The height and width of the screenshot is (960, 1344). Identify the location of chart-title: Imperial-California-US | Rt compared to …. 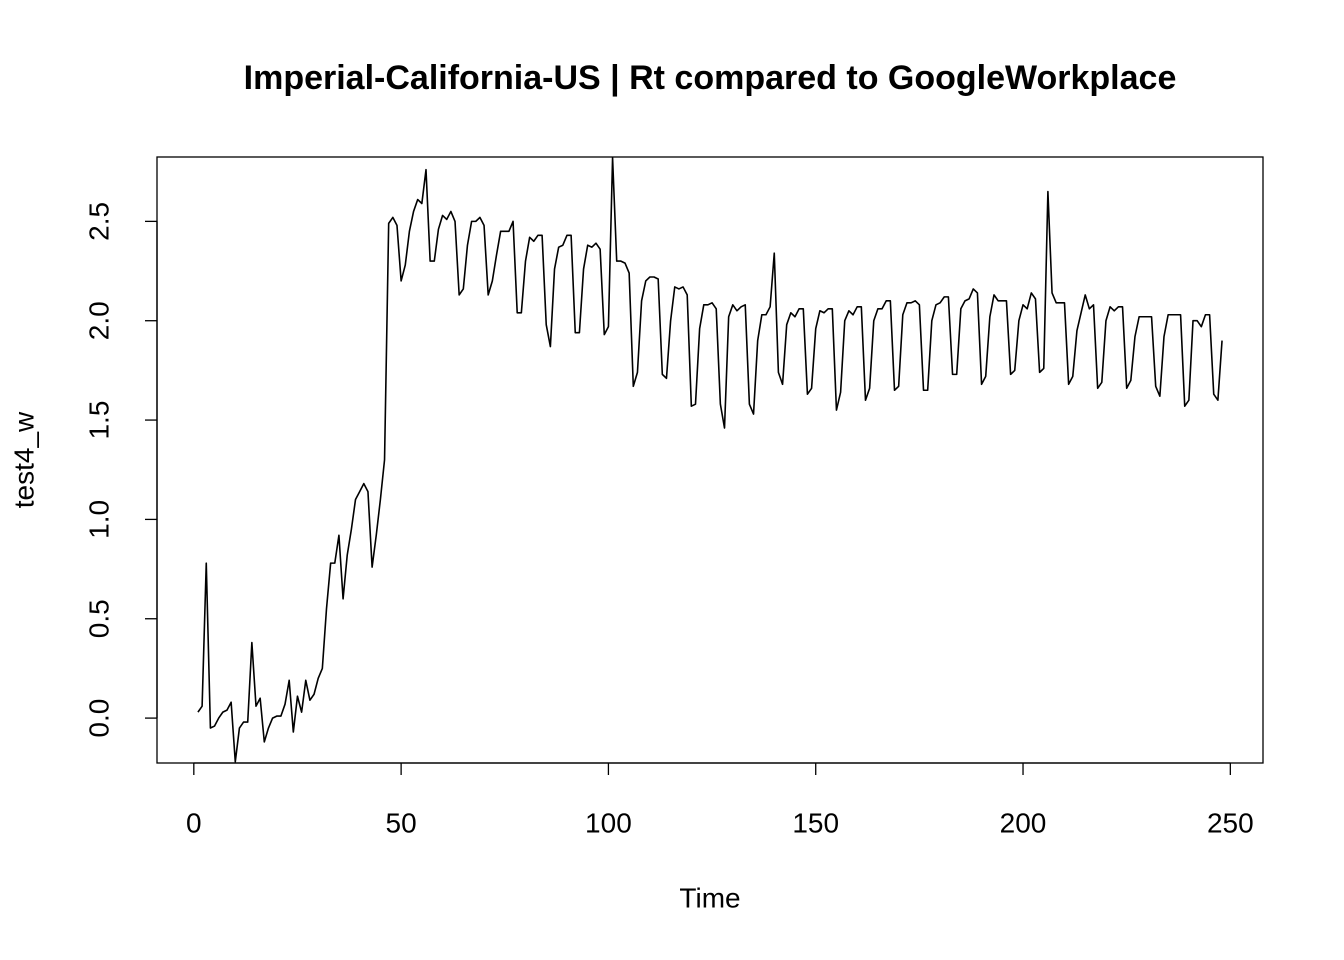
(710, 78).